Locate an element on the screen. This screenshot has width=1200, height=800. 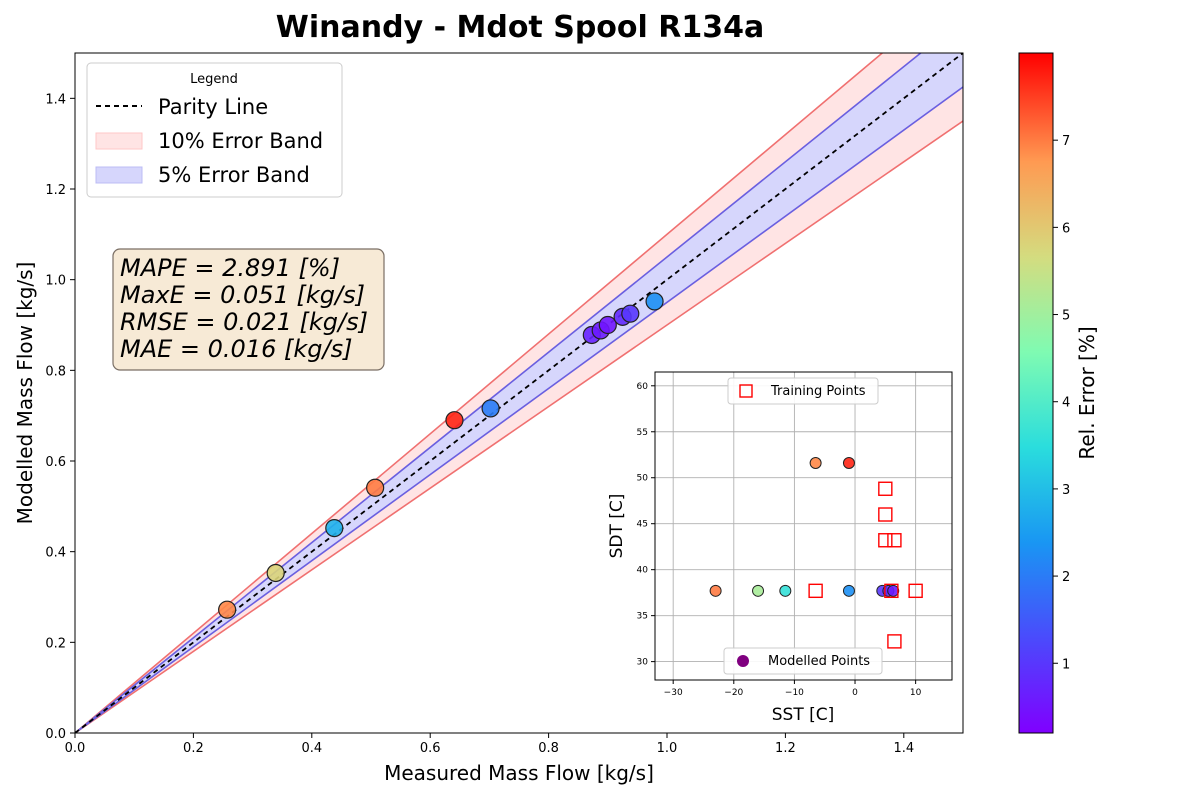
inset-y-tick-label: 60 is located at coordinates (643, 387).